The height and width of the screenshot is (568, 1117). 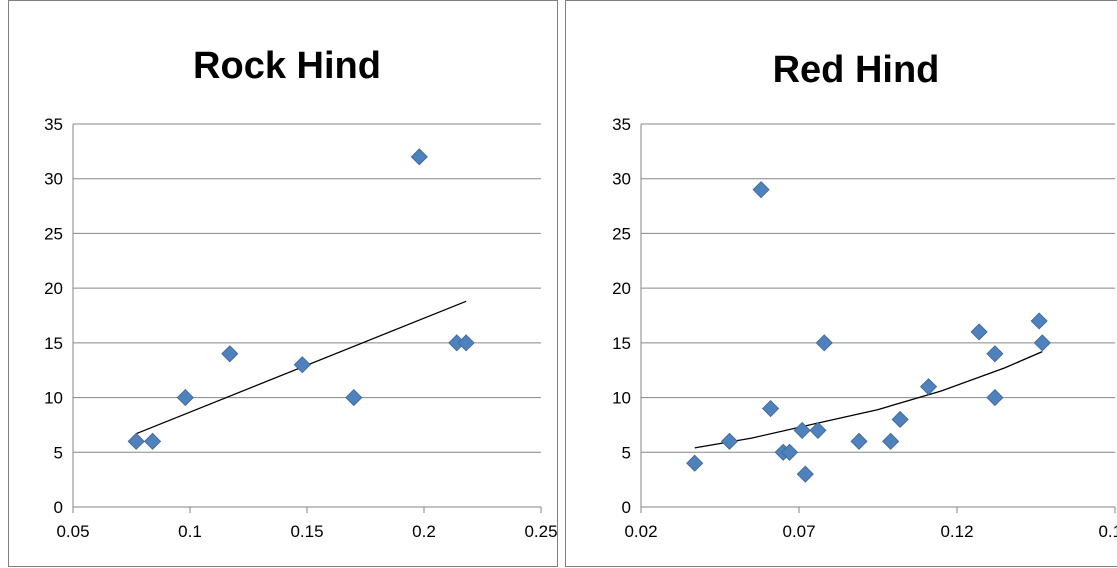 What do you see at coordinates (190, 531) in the screenshot?
I see `x-tick-label: 0.1` at bounding box center [190, 531].